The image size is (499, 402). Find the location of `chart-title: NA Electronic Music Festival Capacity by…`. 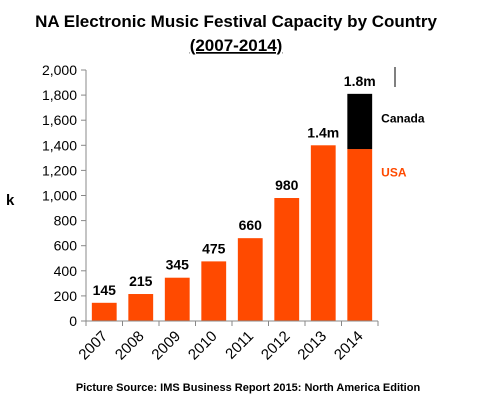

chart-title: NA Electronic Music Festival Capacity by… is located at coordinates (236, 21).